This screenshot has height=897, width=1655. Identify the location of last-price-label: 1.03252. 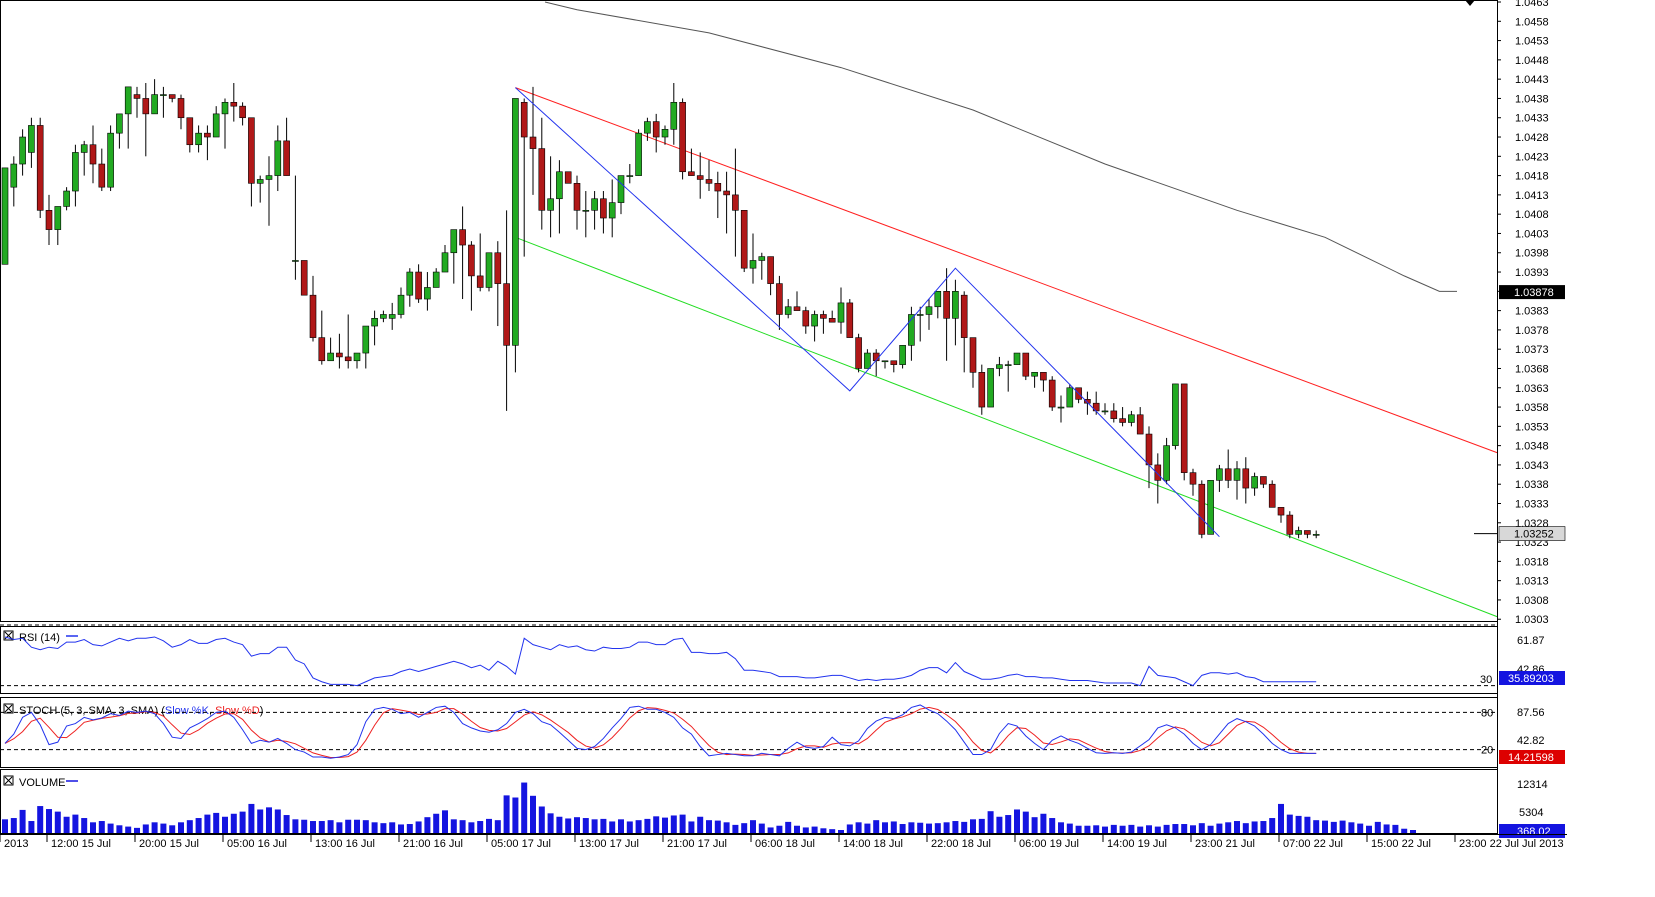
(1534, 535).